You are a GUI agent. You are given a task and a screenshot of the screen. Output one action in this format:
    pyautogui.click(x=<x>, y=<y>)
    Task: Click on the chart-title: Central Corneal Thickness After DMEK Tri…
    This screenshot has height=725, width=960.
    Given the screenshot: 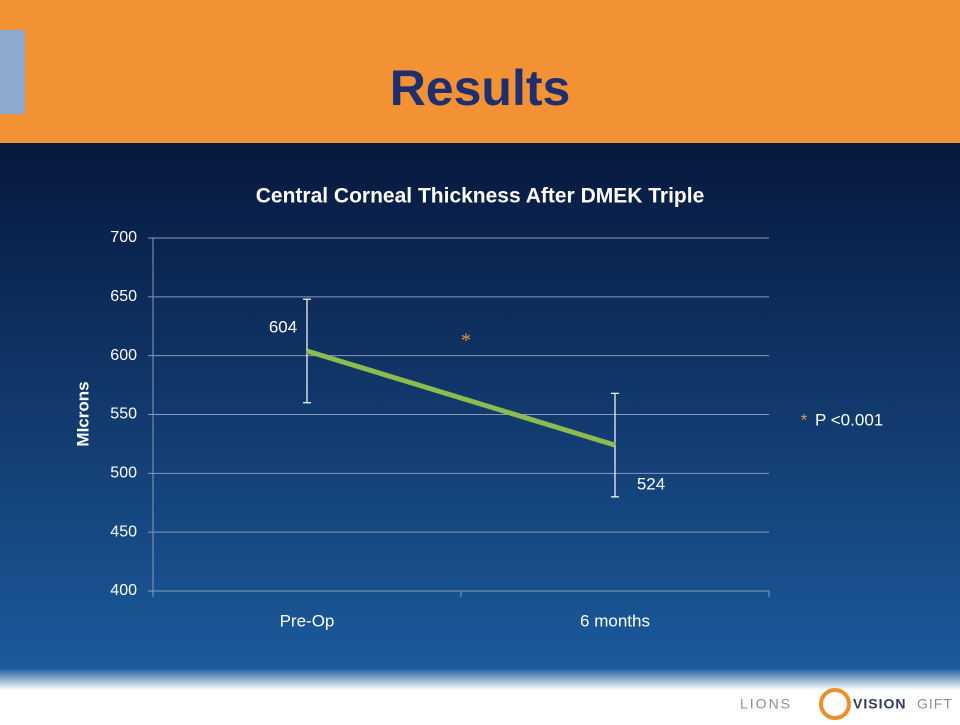 What is the action you would take?
    pyautogui.click(x=480, y=196)
    